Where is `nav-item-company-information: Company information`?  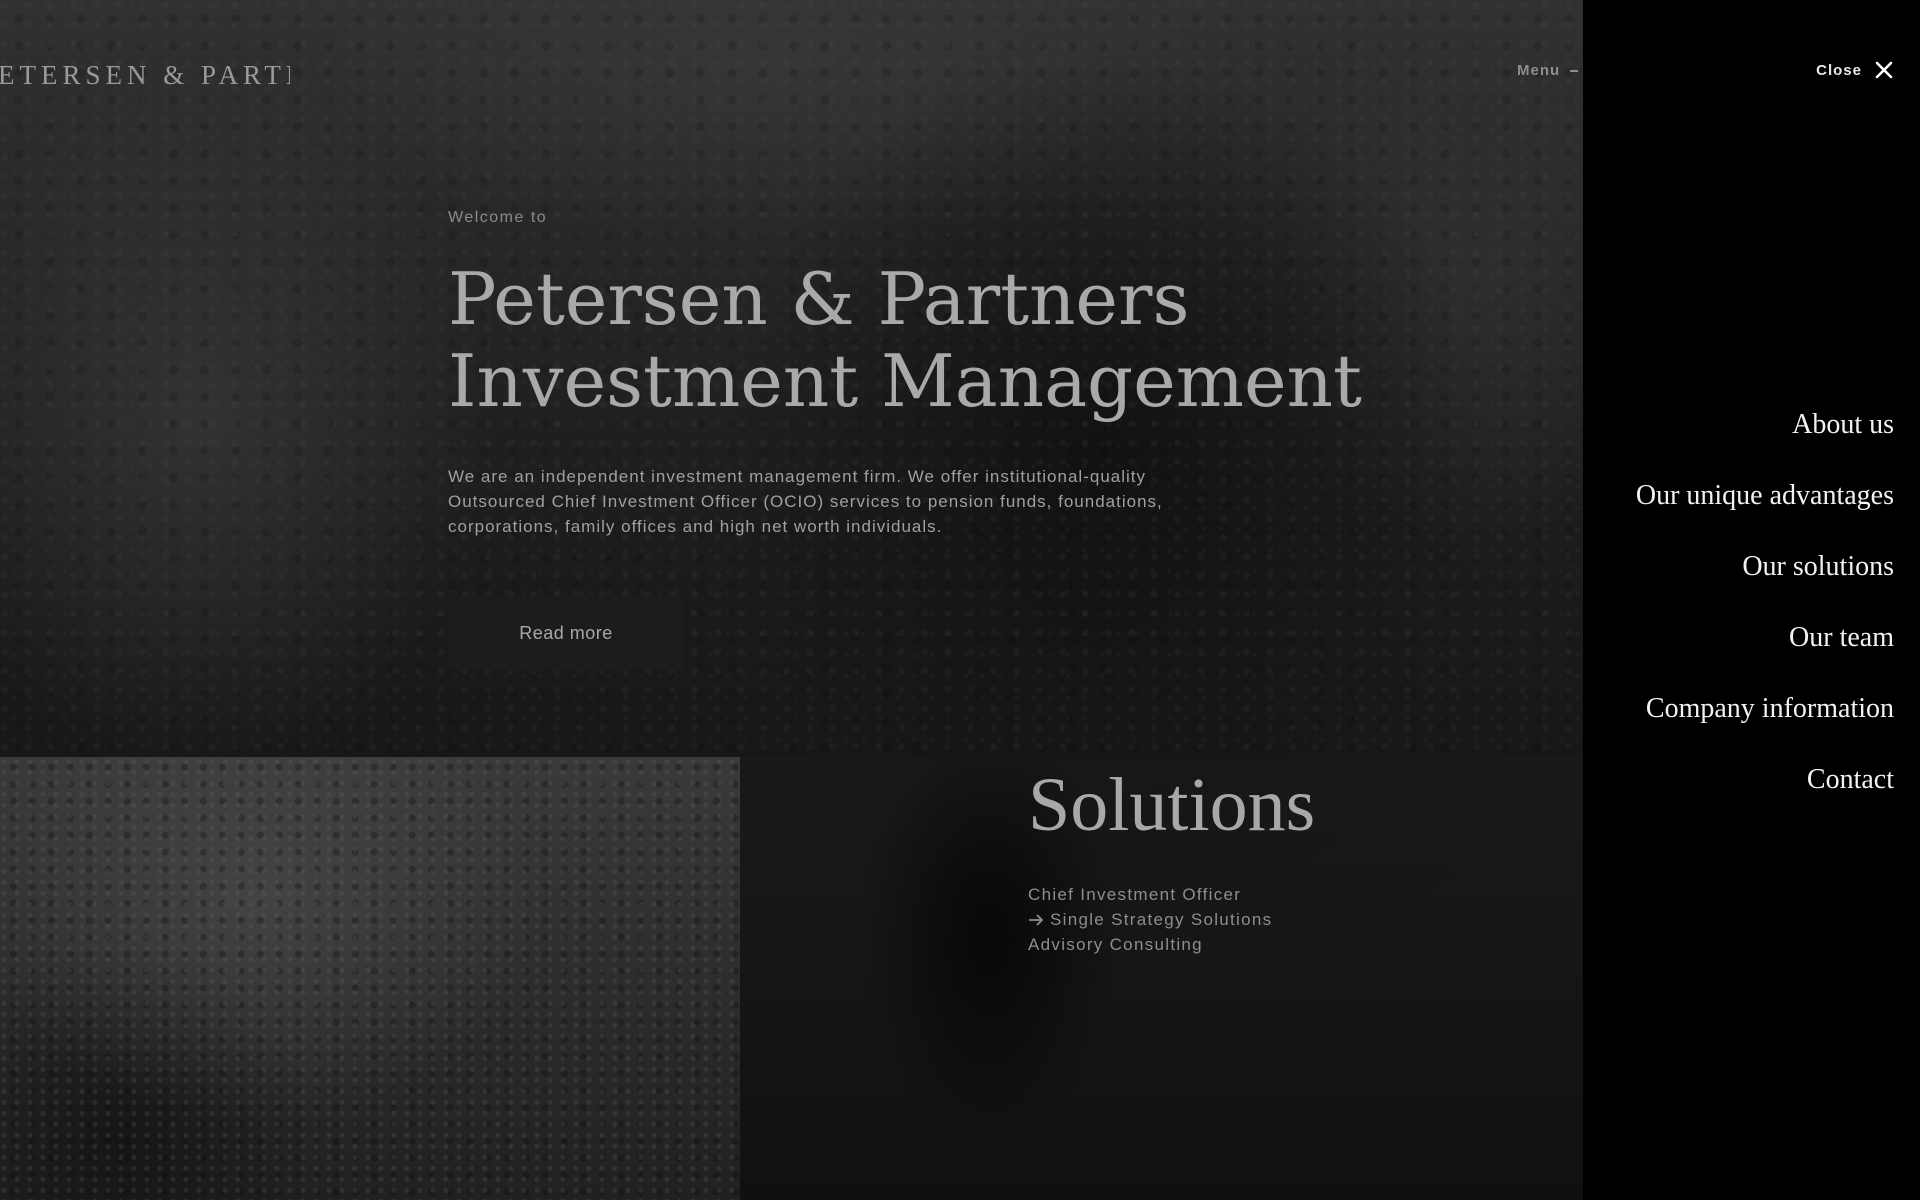
nav-item-company-information: Company information is located at coordinates (1765, 724).